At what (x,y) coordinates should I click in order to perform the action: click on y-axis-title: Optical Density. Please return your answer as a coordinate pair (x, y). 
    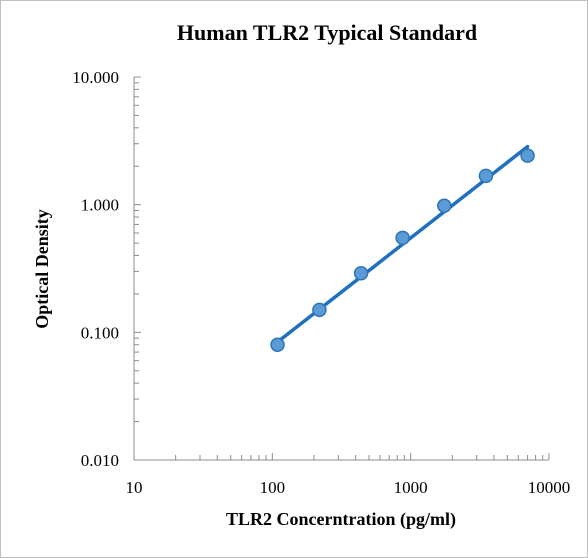
    Looking at the image, I should click on (42, 269).